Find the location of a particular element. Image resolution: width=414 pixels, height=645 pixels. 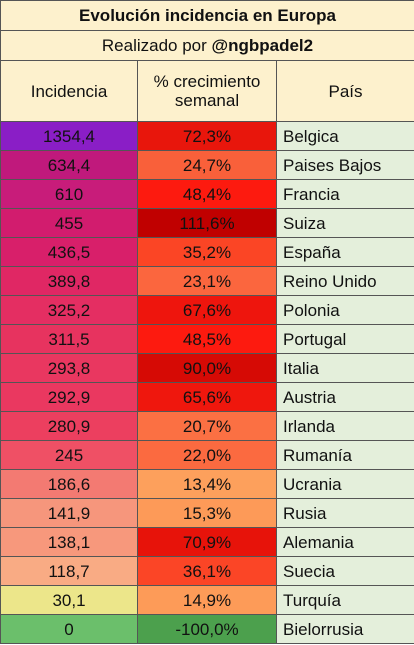

country-cell: Portugal is located at coordinates (345, 339).